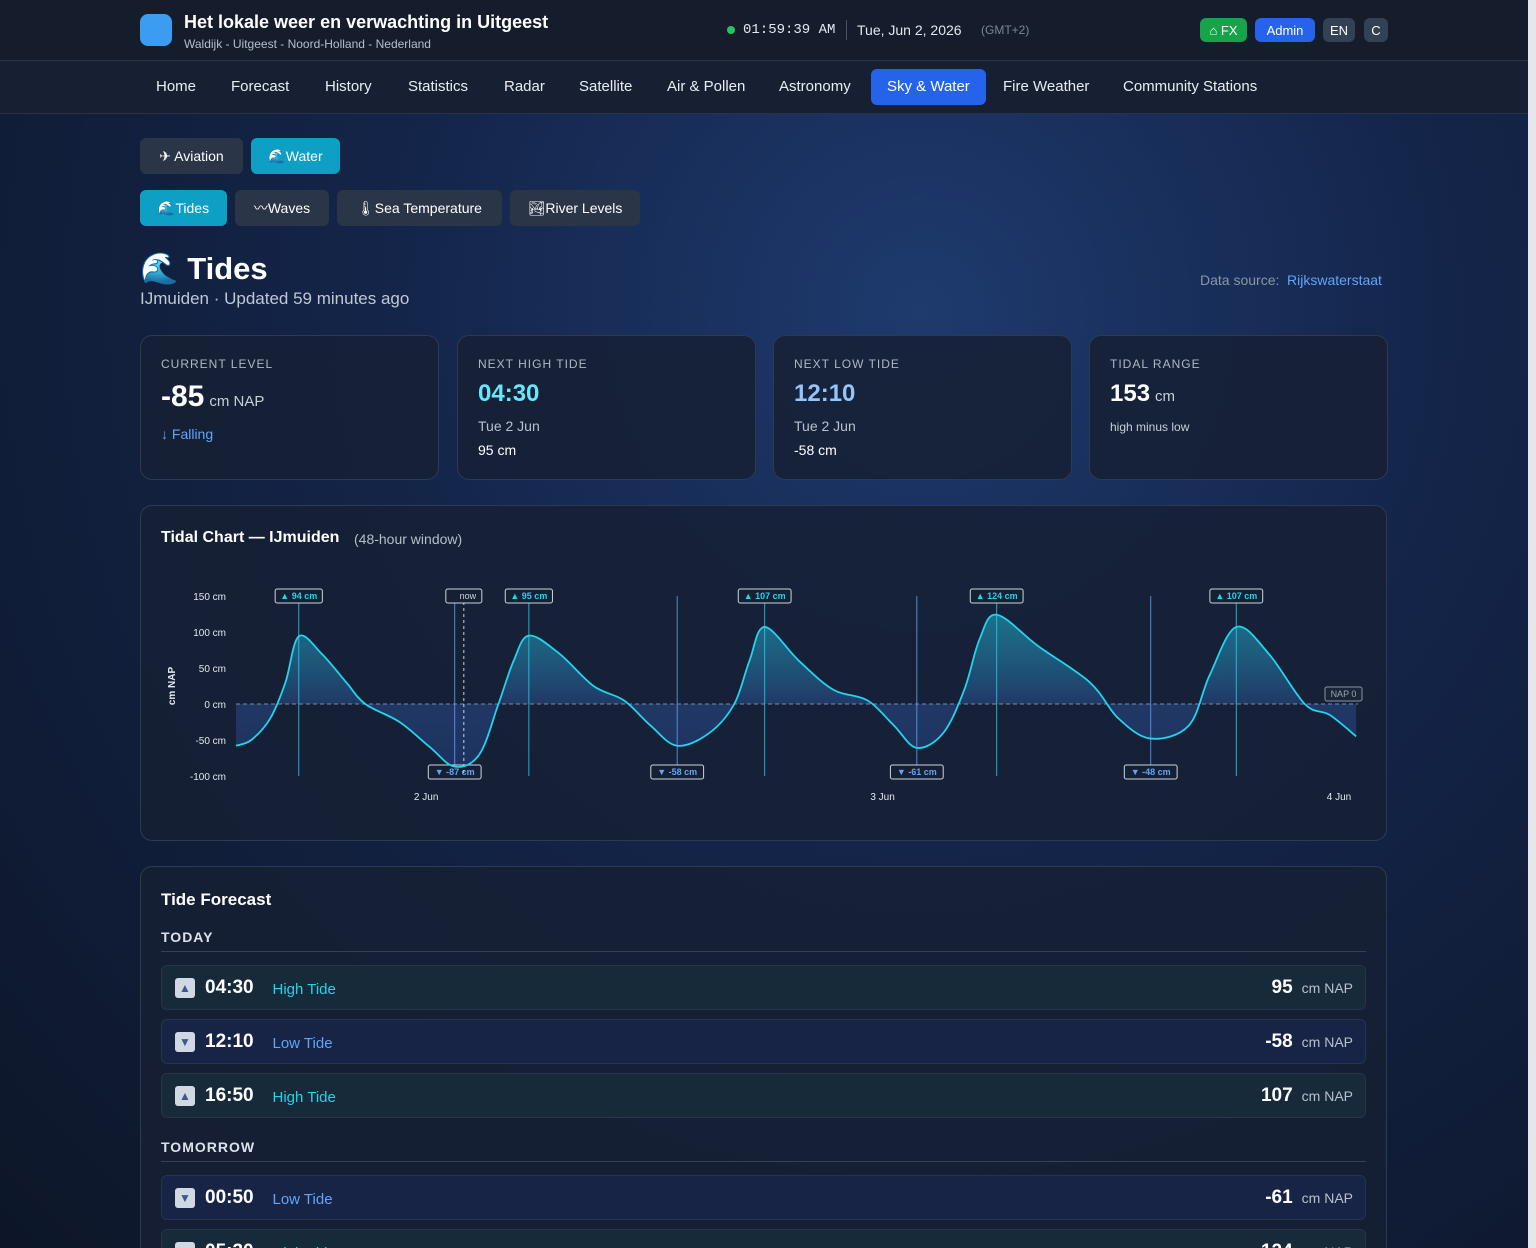 The height and width of the screenshot is (1248, 1536). Describe the element at coordinates (815, 450) in the screenshot. I see `card-level: -58 cm` at that location.